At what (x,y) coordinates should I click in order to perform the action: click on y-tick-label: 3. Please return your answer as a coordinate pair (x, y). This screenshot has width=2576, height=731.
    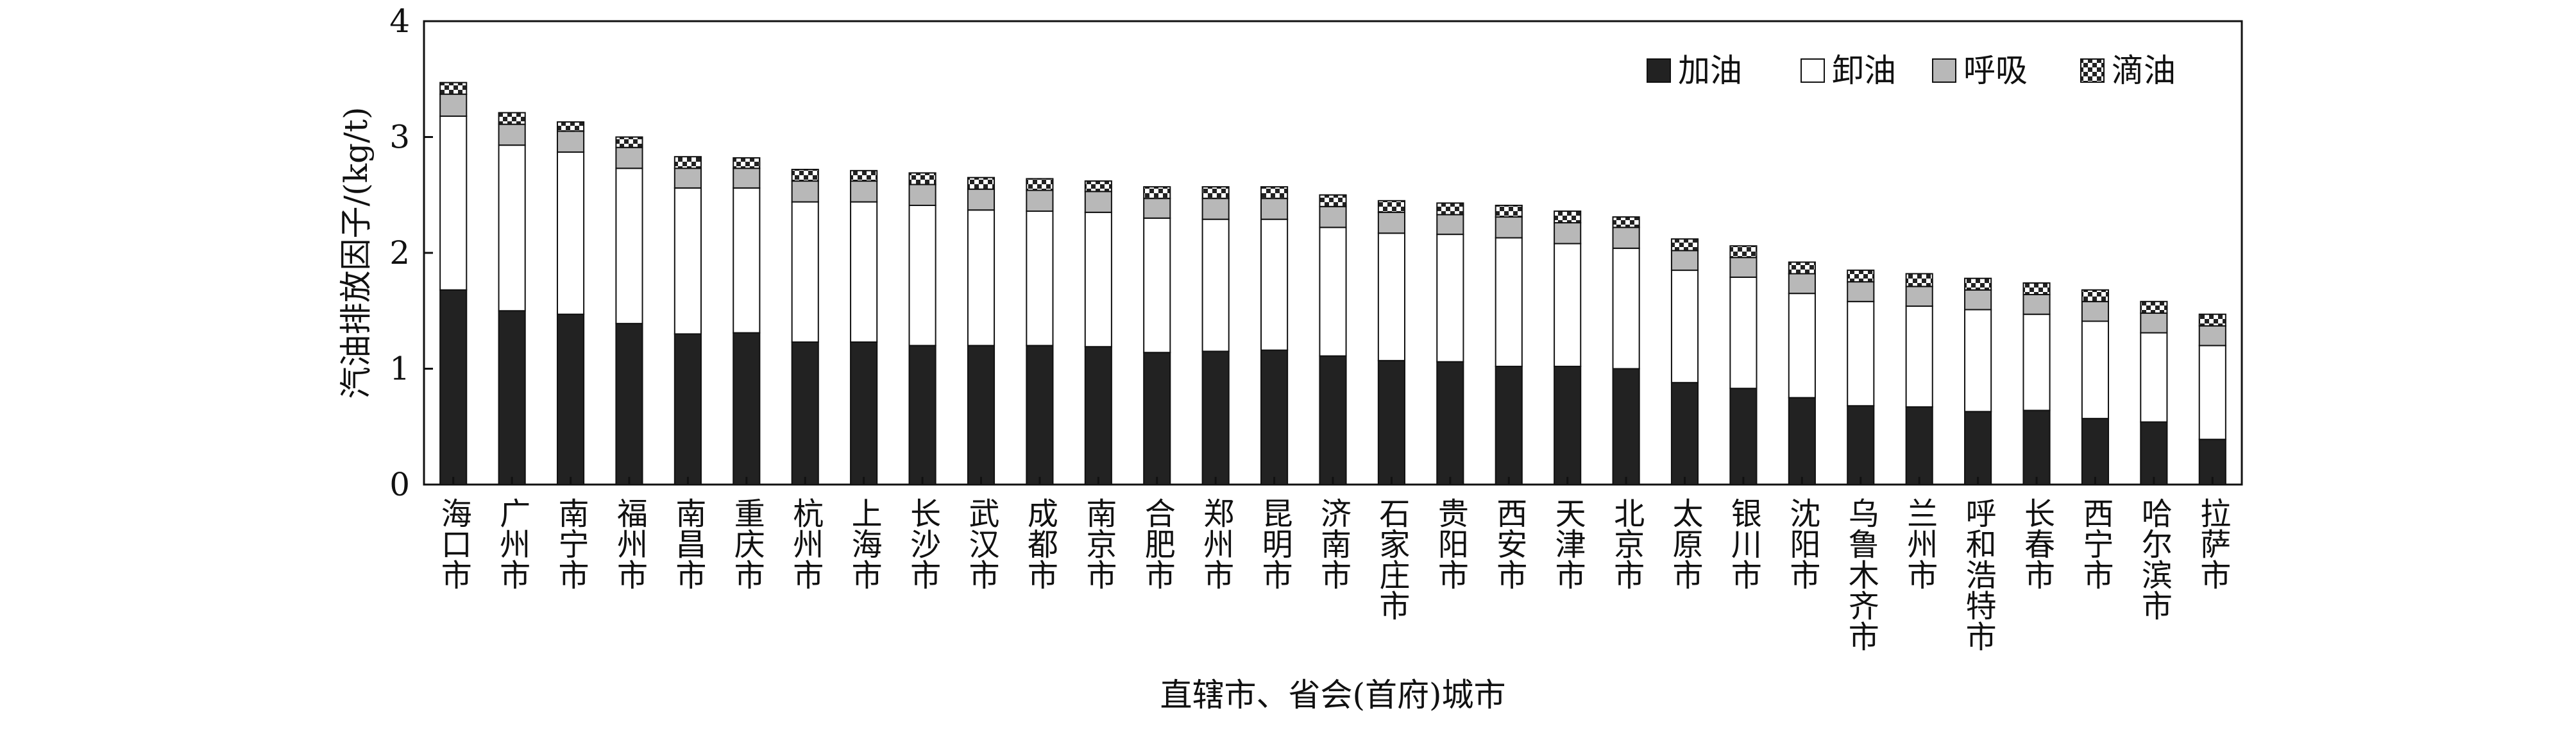
    Looking at the image, I should click on (399, 137).